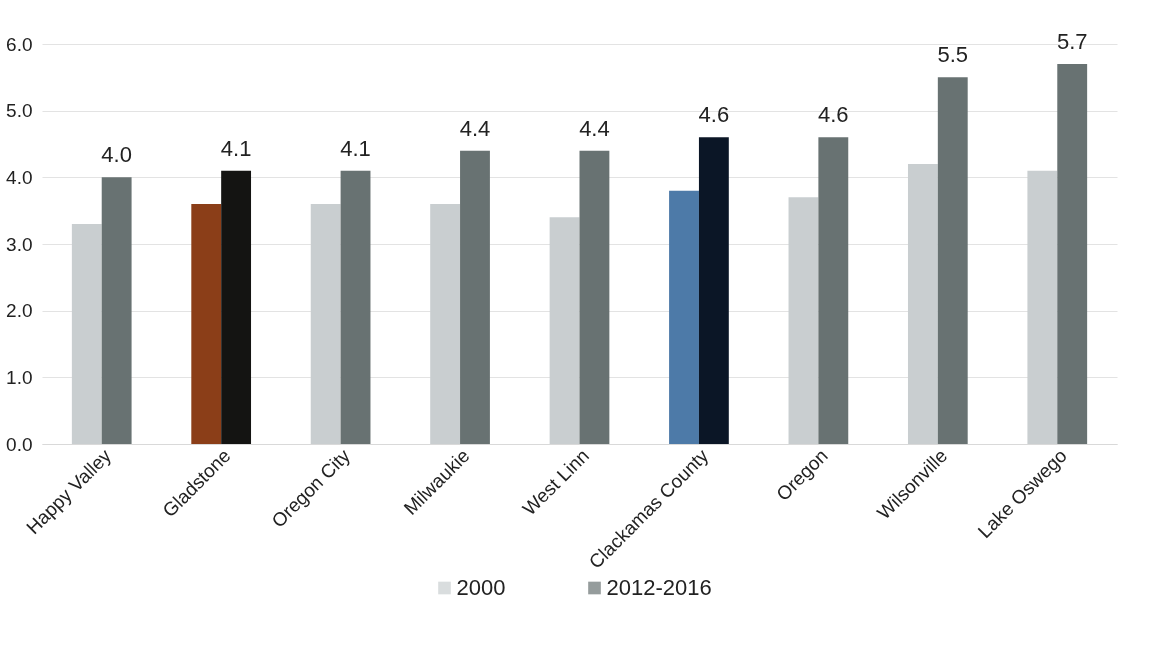 The height and width of the screenshot is (671, 1162). I want to click on y-tick-label: 6.0, so click(19, 44).